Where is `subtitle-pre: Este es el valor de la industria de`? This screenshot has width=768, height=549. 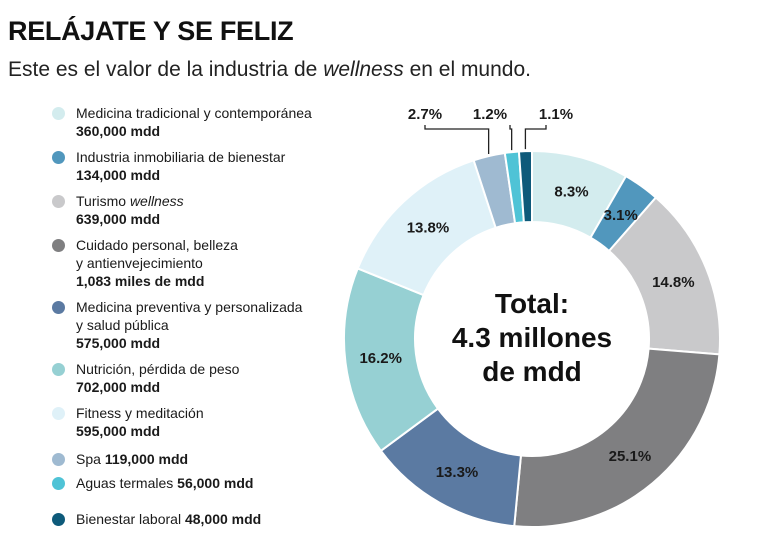
subtitle-pre: Este es el valor de la industria de is located at coordinates (166, 69).